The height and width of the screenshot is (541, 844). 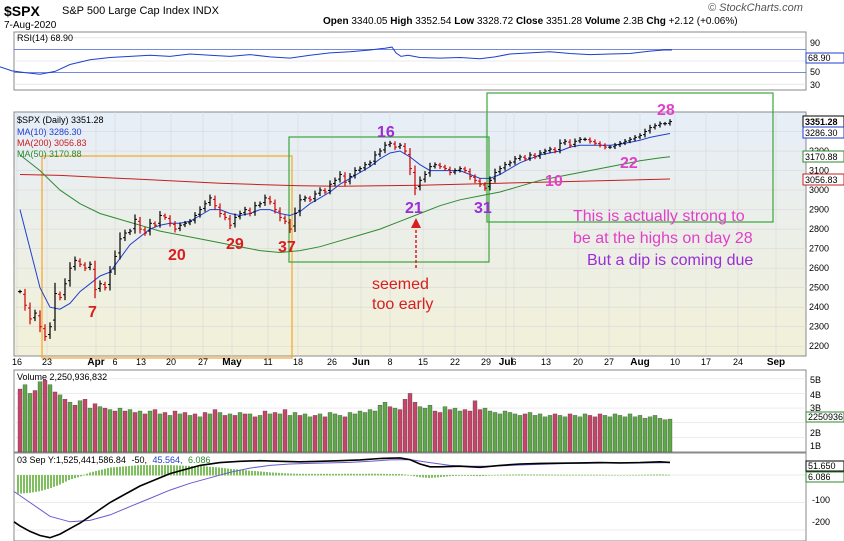 I want to click on ma200-legend: MA(200) 3056.83, so click(x=52, y=143).